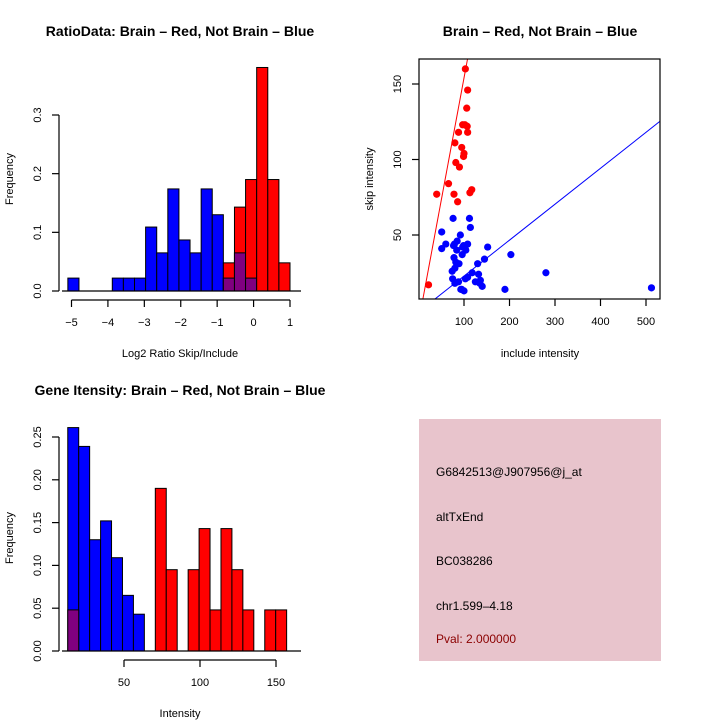 This screenshot has height=720, width=720. Describe the element at coordinates (38, 522) in the screenshot. I see `y-tick-label: 0.15` at that location.